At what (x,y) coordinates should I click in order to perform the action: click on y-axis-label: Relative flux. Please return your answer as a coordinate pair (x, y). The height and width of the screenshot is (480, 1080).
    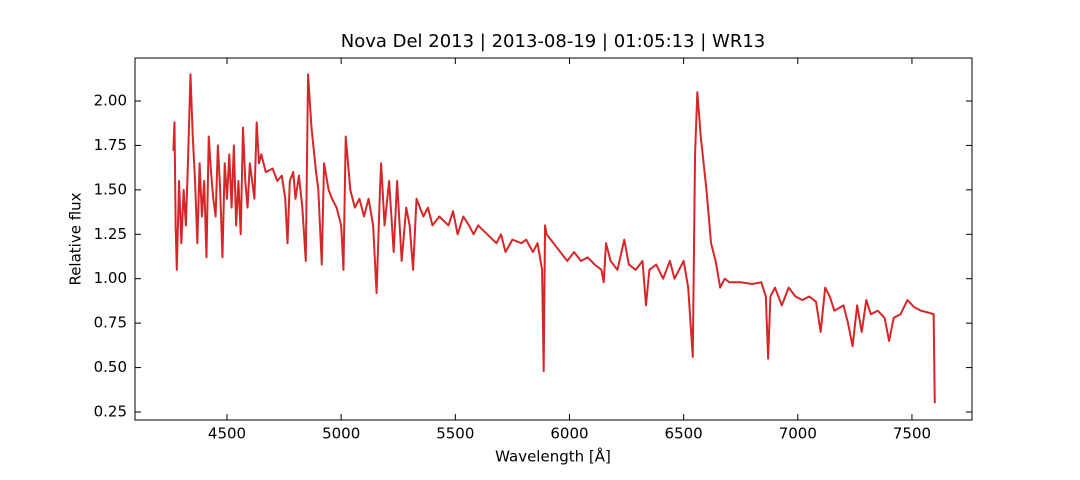
    Looking at the image, I should click on (76, 238).